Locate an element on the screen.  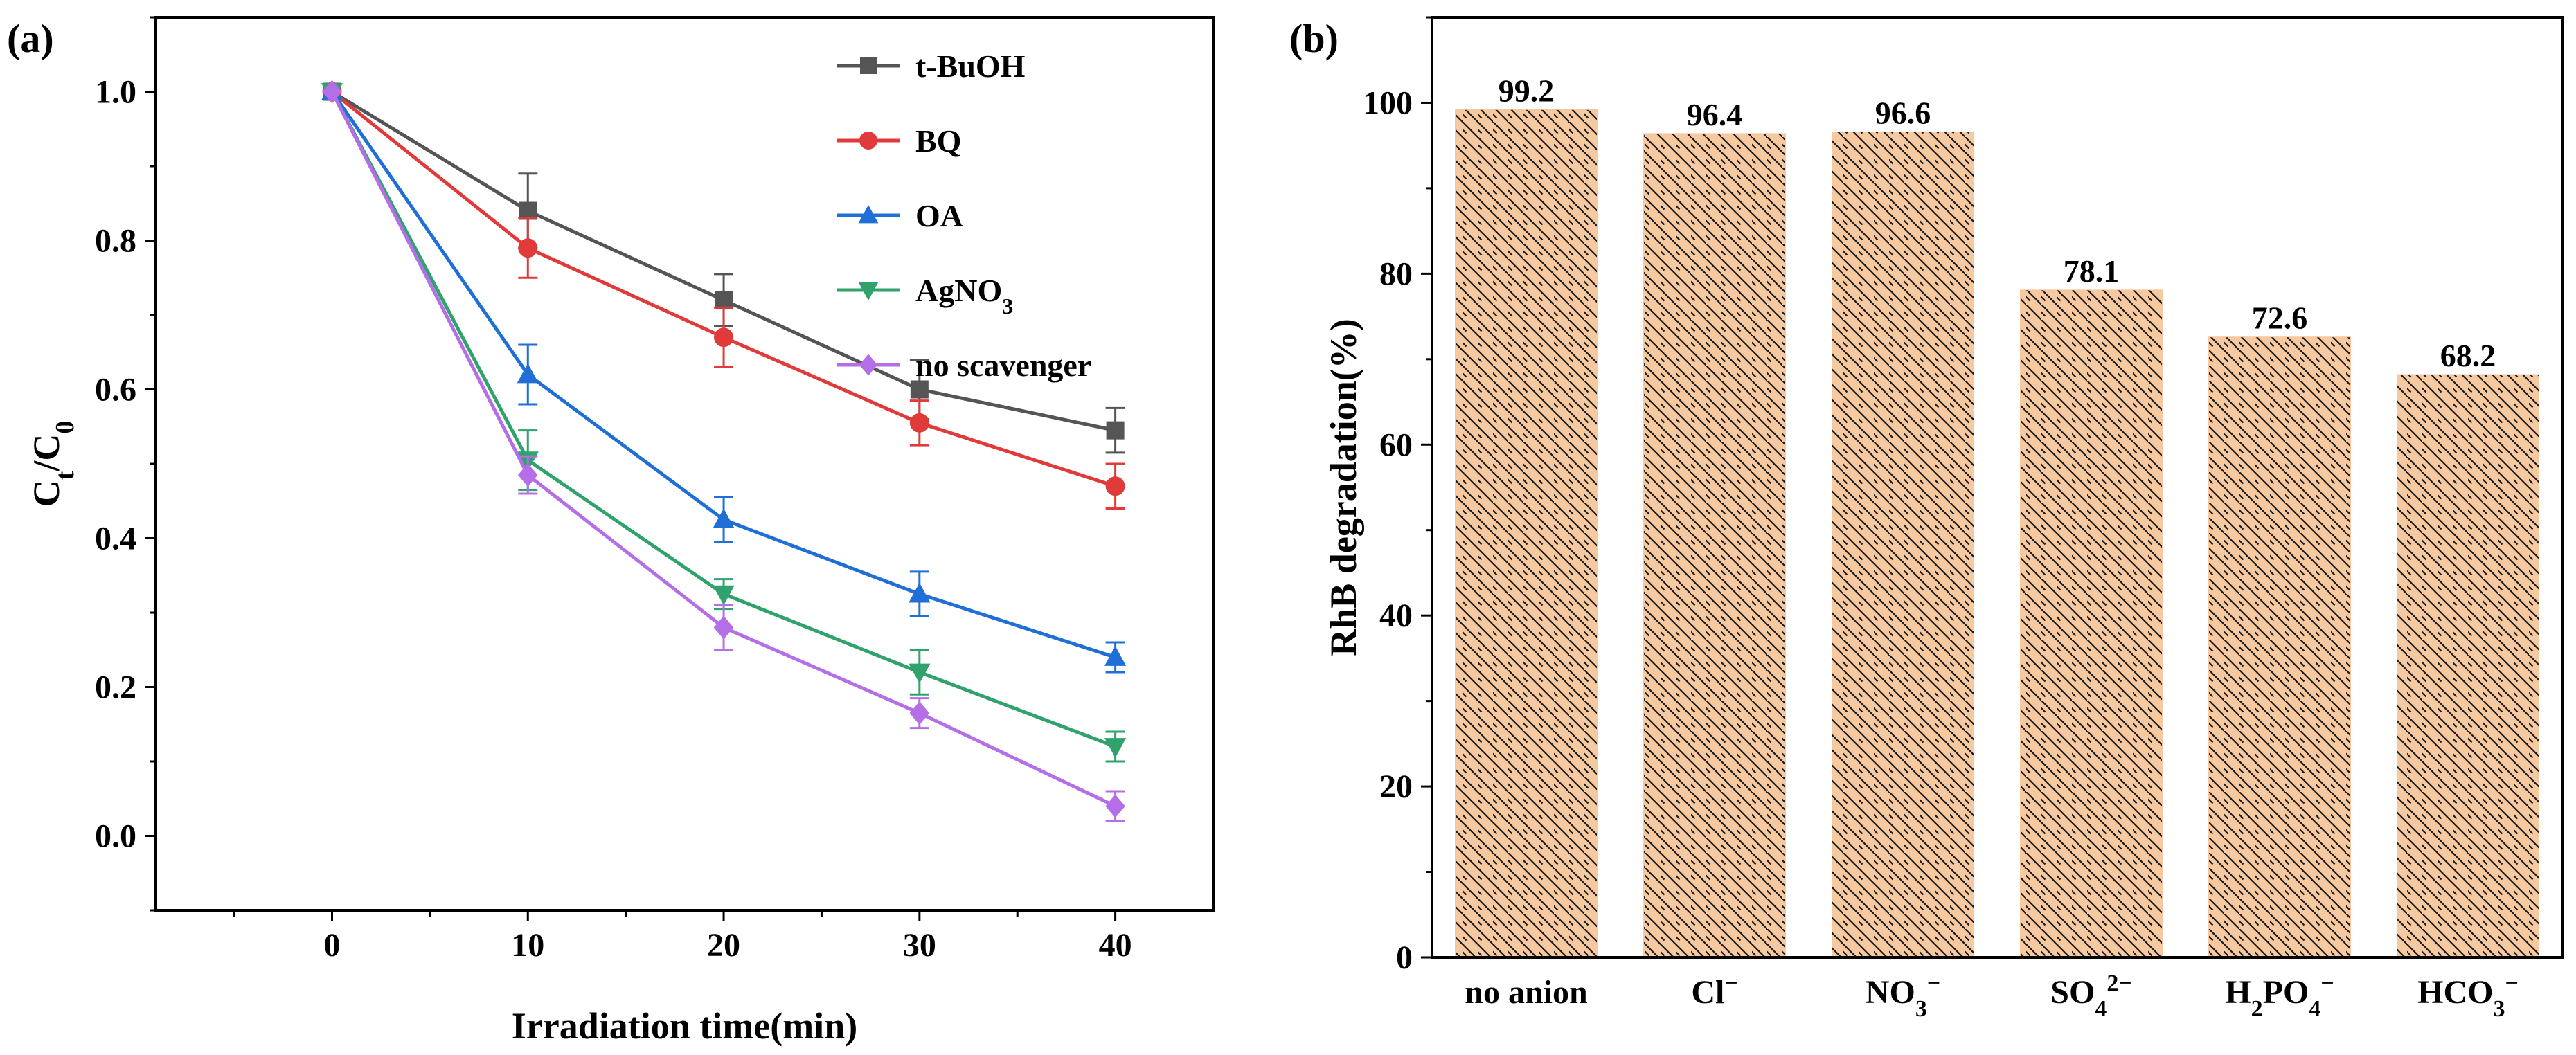
legend-label: BQ is located at coordinates (938, 141).